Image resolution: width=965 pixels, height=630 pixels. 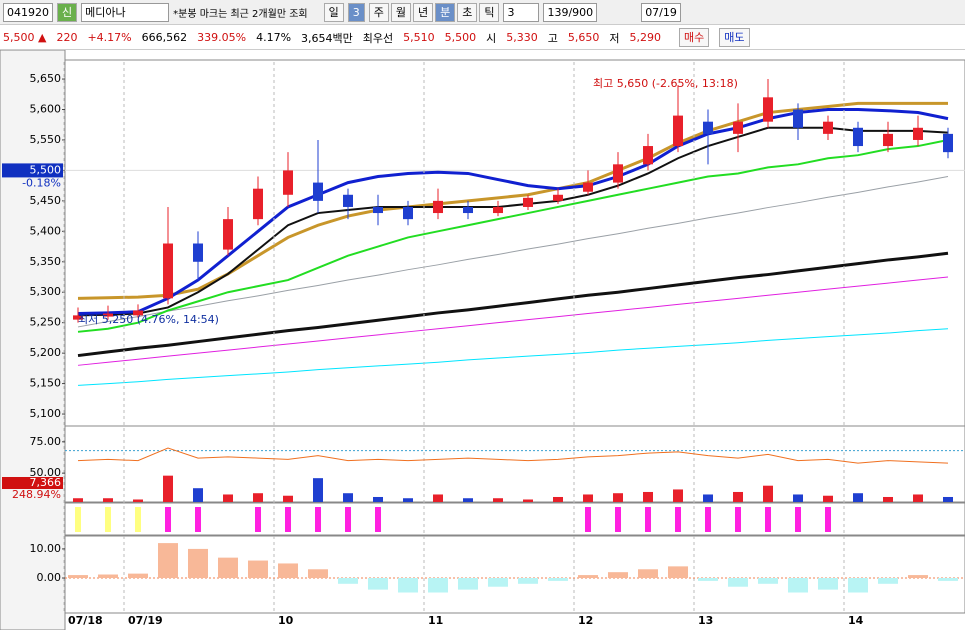 What do you see at coordinates (400, 12) in the screenshot?
I see `period-button: 월` at bounding box center [400, 12].